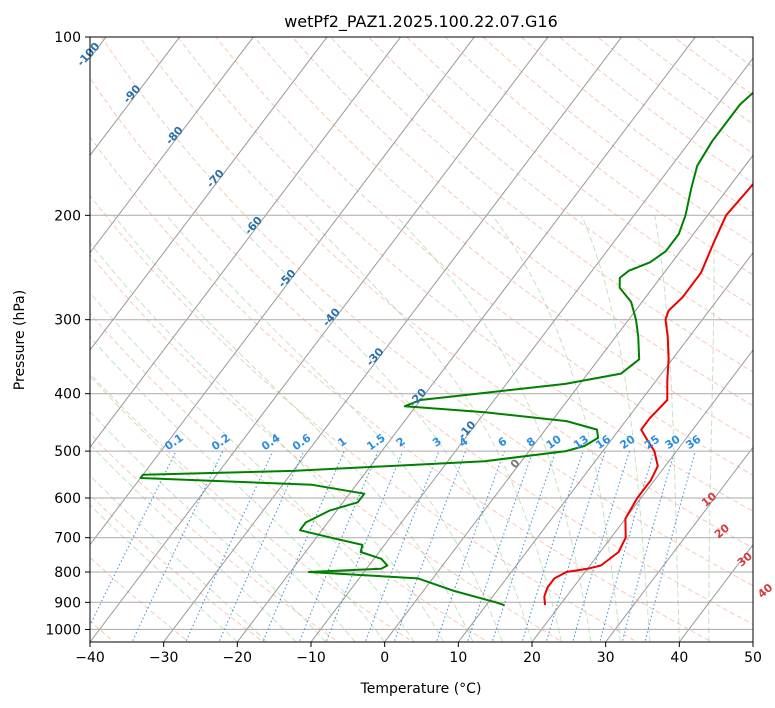 This screenshot has width=775, height=708. Describe the element at coordinates (67, 395) in the screenshot. I see `y-tick-label: 400` at that location.